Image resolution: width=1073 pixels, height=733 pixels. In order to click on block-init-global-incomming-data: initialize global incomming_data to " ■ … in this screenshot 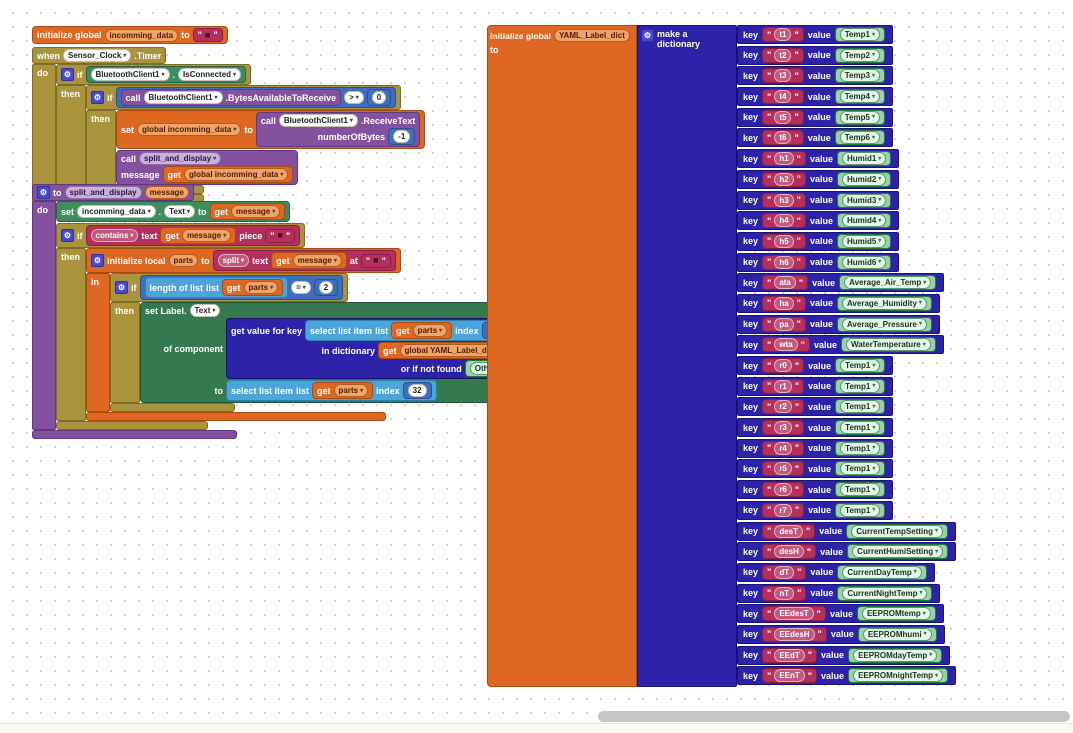, I will do `click(130, 35)`.